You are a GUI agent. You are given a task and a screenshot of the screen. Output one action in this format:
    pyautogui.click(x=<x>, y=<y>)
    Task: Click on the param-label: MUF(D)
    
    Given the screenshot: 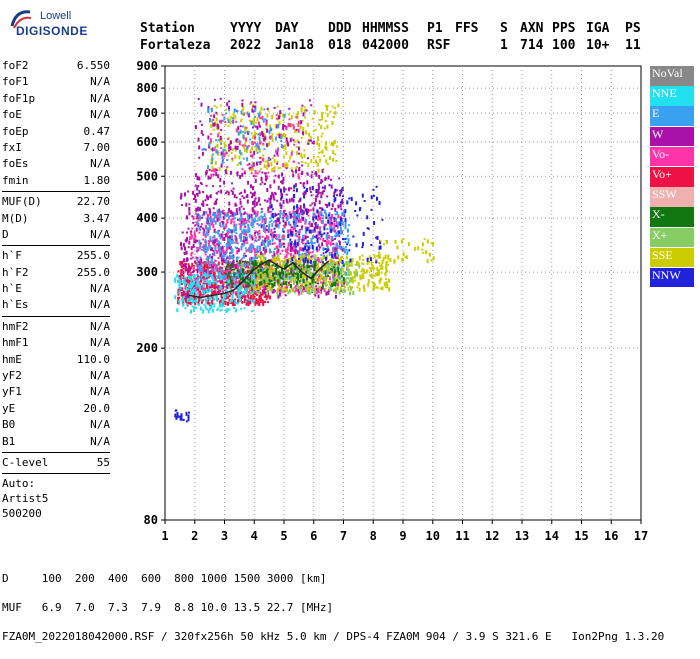 What is the action you would take?
    pyautogui.click(x=22, y=202)
    